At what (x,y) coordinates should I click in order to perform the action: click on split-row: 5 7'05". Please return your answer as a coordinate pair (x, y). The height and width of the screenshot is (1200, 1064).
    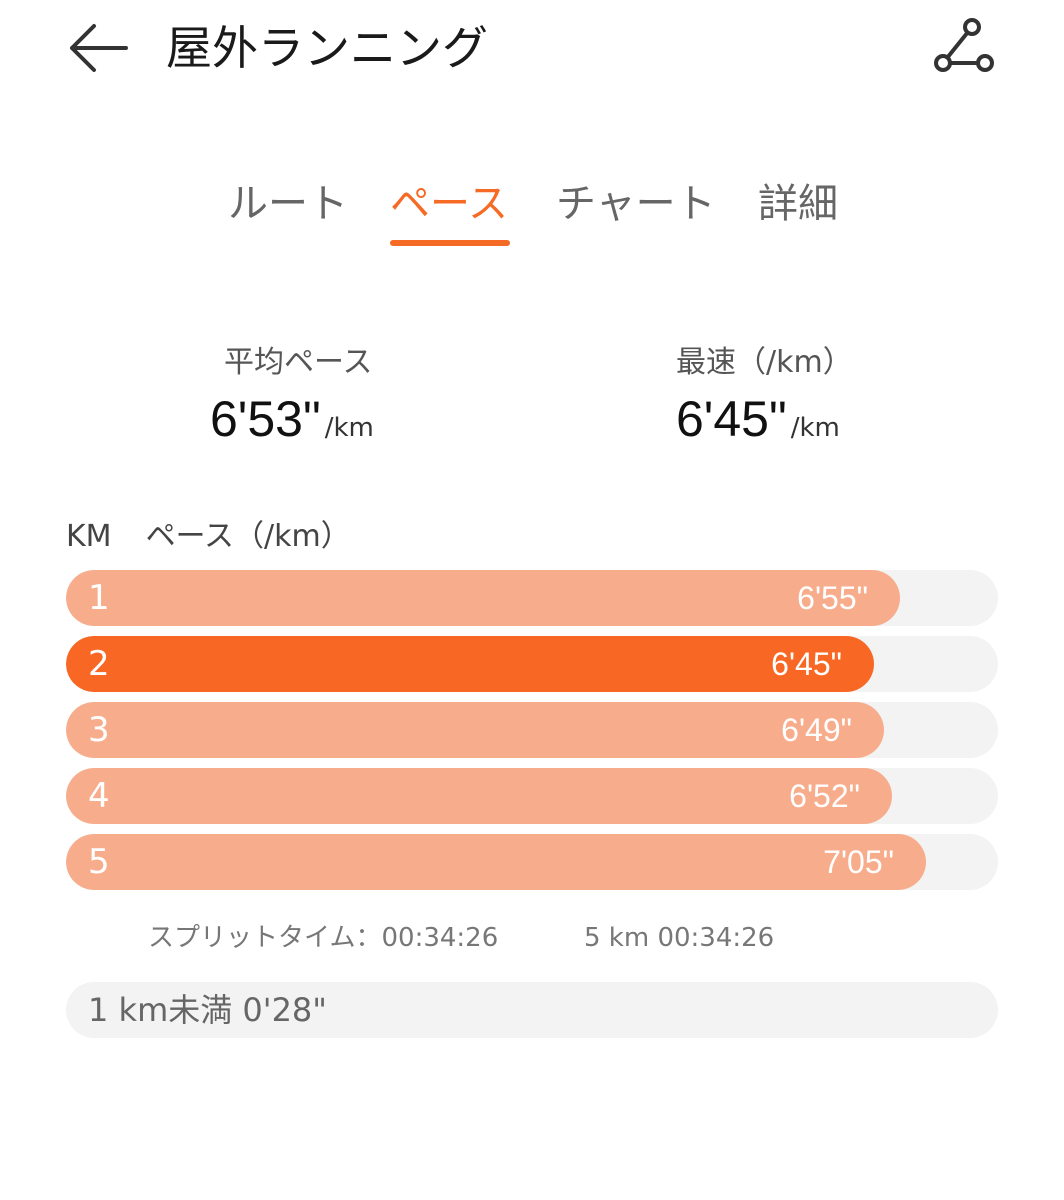
    Looking at the image, I should click on (532, 862).